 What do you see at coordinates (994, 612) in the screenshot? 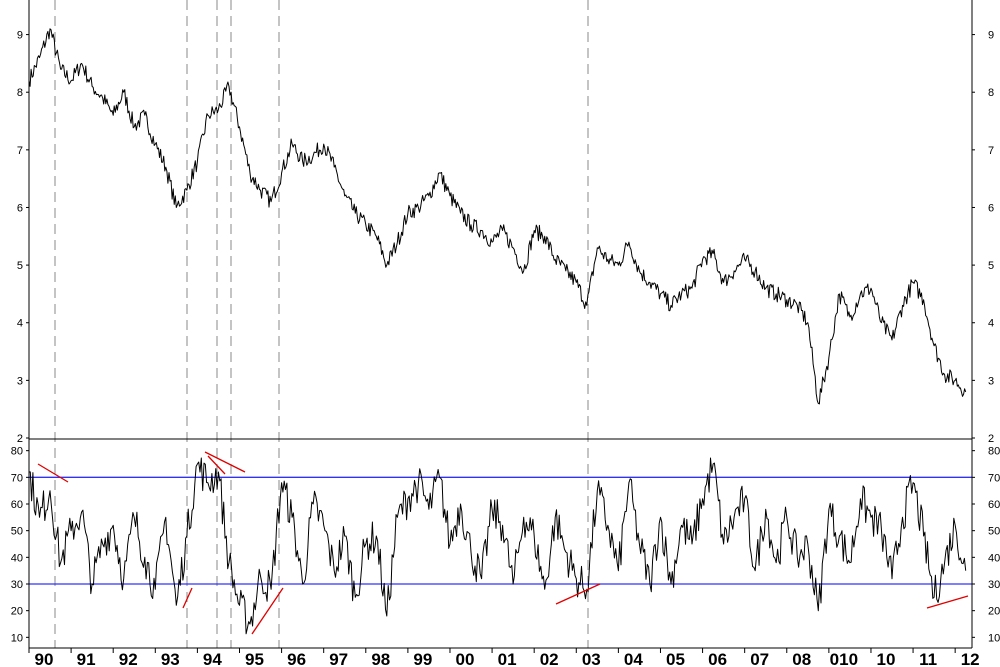
I see `oscillator-axis-tick-label-right: 20` at bounding box center [994, 612].